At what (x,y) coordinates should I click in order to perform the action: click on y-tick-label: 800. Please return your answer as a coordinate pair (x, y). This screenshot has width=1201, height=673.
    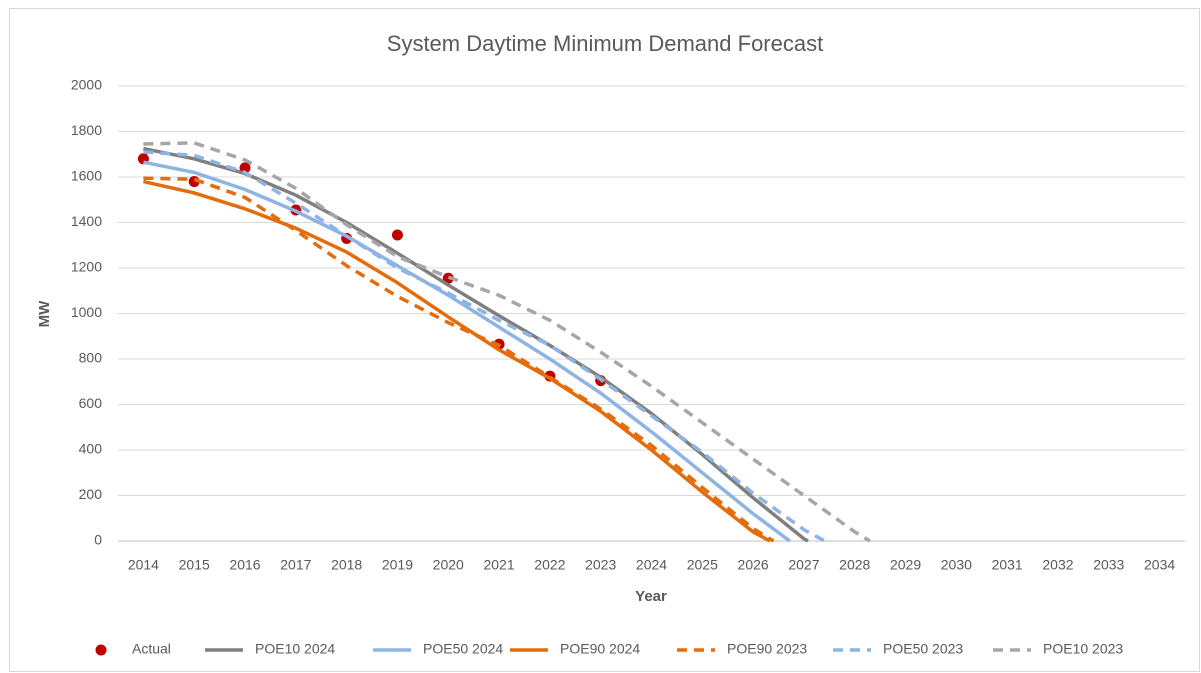
    Looking at the image, I should click on (91, 358).